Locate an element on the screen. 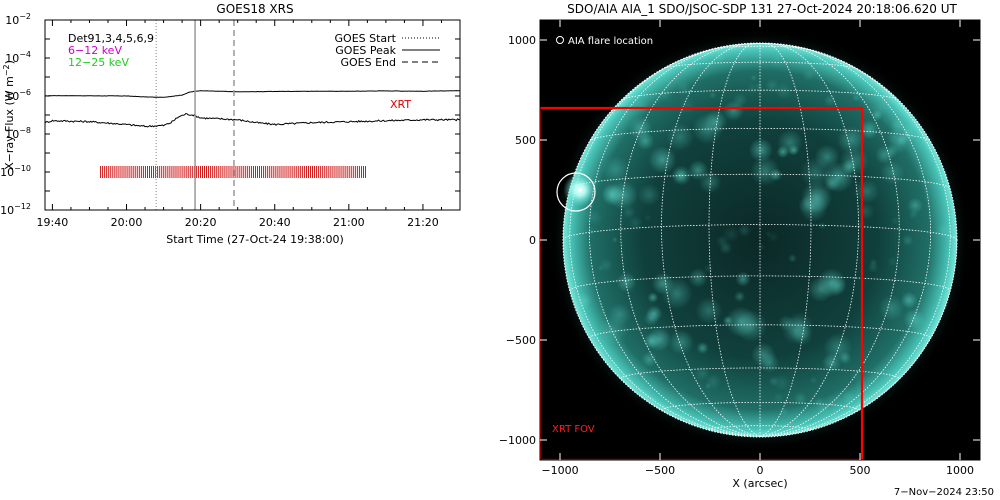 This screenshot has height=500, width=1000. goes-legend: GOES Start GOES Peak GOES End is located at coordinates (387, 50).